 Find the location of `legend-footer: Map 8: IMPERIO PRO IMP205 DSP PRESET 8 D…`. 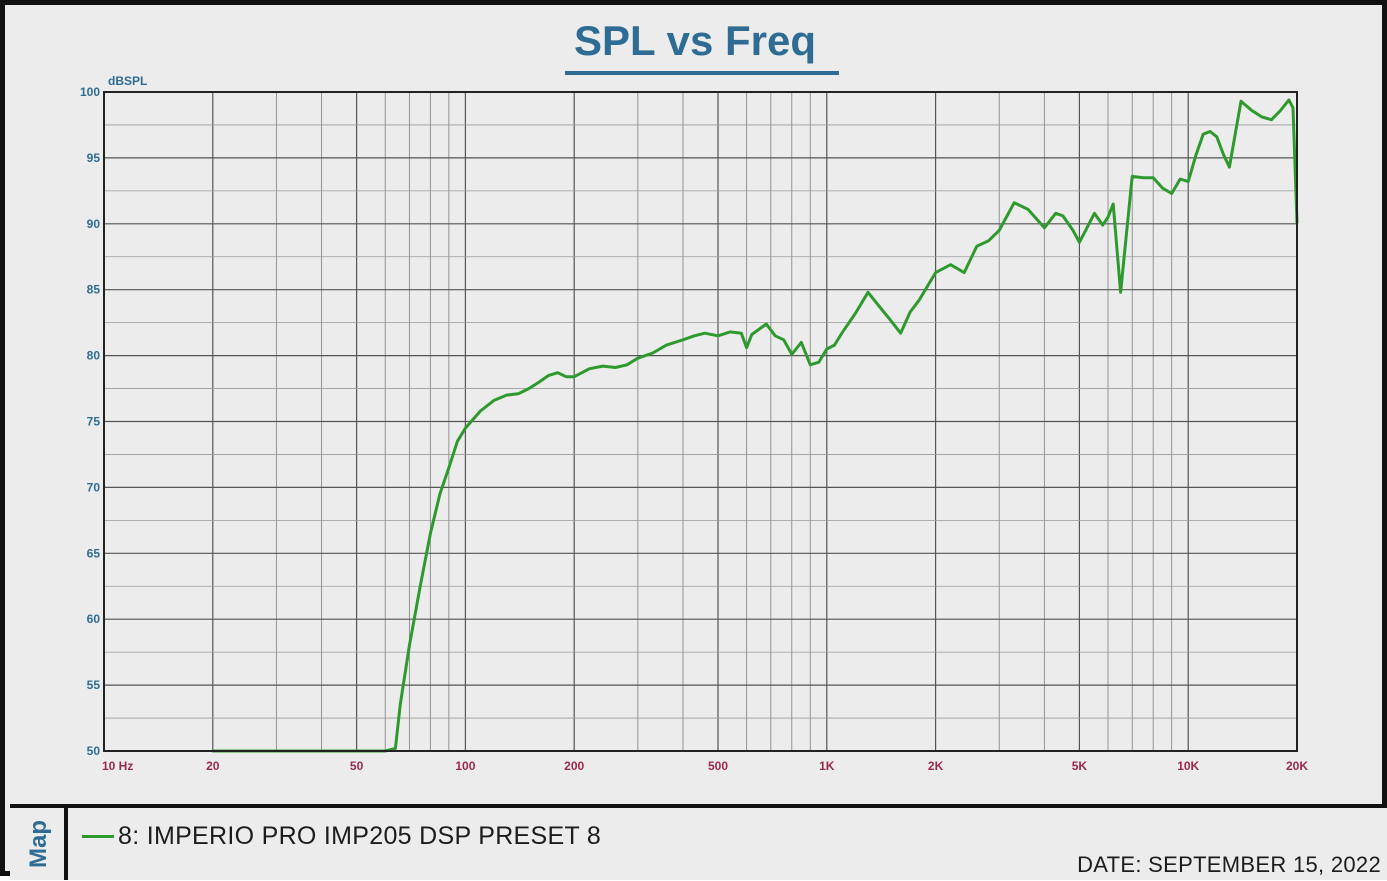

legend-footer: Map 8: IMPERIO PRO IMP205 DSP PRESET 8 D… is located at coordinates (698, 842).